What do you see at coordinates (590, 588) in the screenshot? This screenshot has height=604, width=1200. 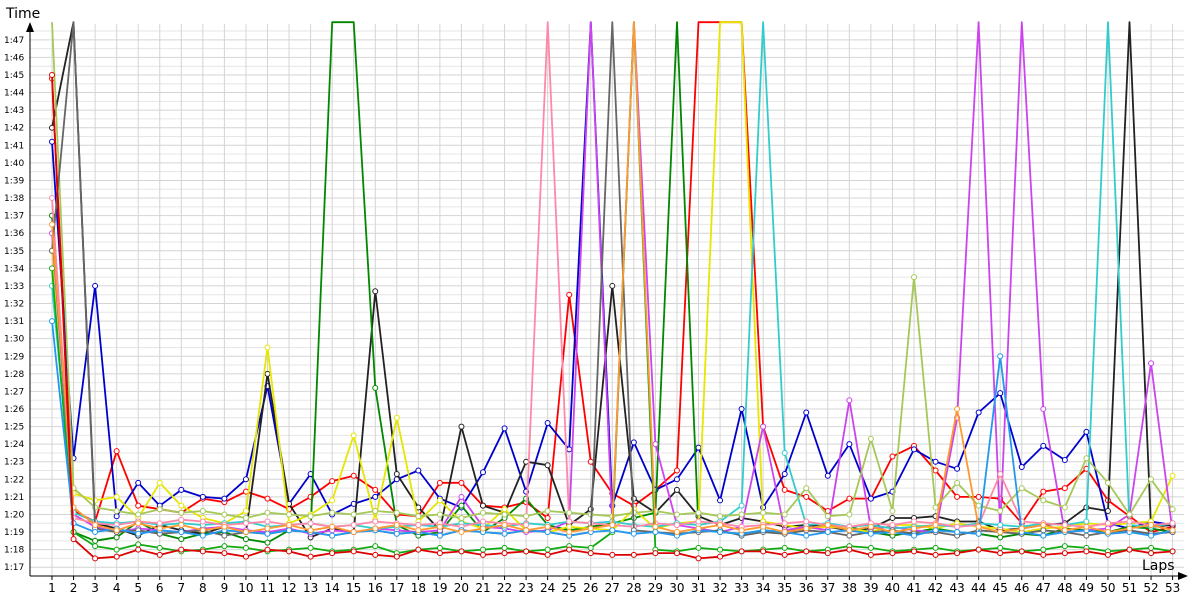 I see `x-tick-label: 26` at bounding box center [590, 588].